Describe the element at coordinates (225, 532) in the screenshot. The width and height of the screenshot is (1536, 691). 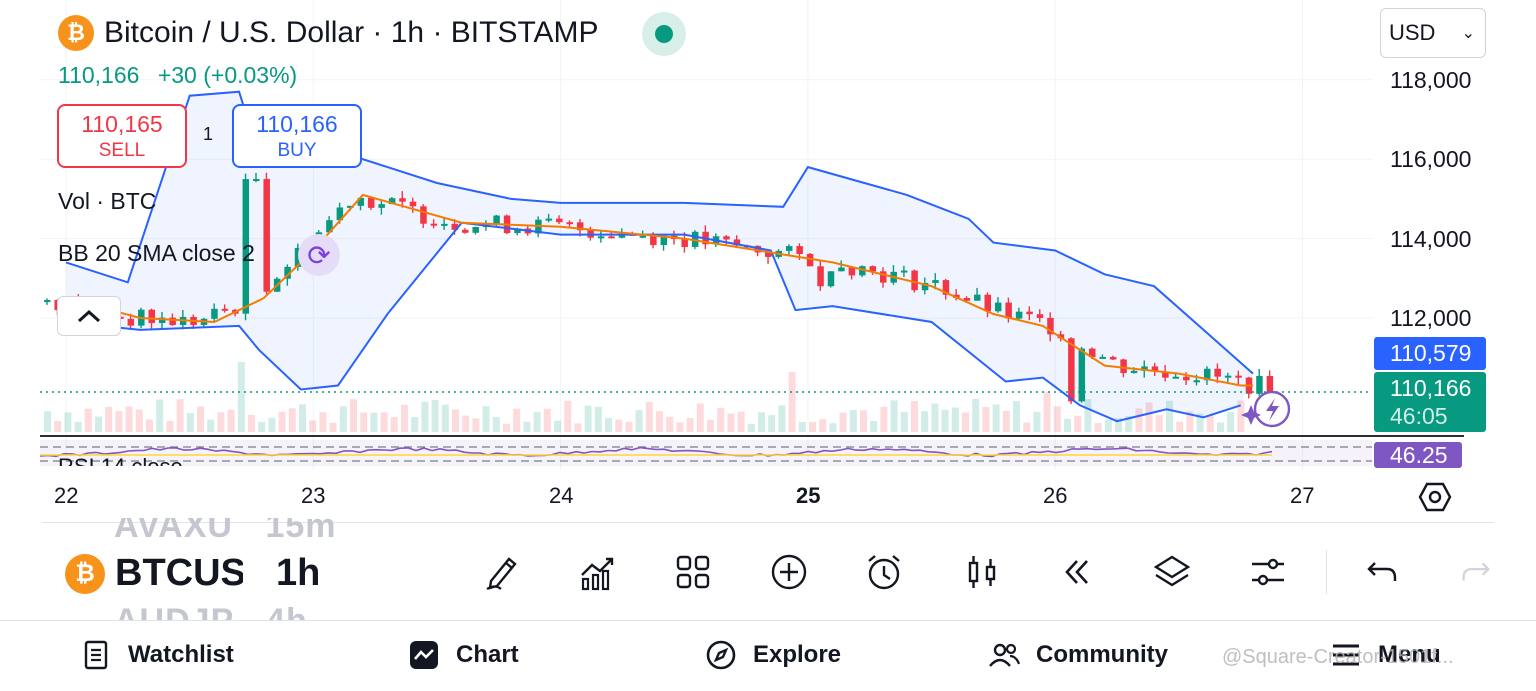
I see `symbol-picker-prev: AVAXU 15m` at that location.